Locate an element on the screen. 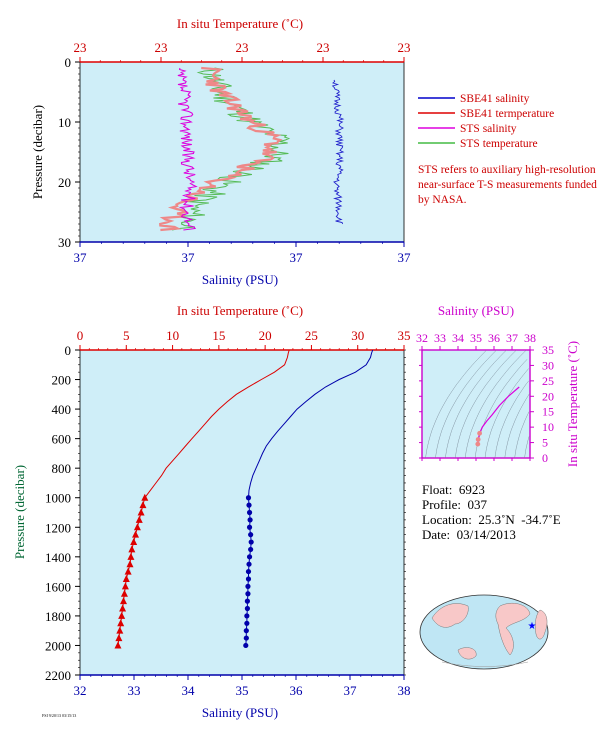 The width and height of the screenshot is (601, 736). near-surface-y-axis-label: Pressure (decibar) is located at coordinates (37, 152).